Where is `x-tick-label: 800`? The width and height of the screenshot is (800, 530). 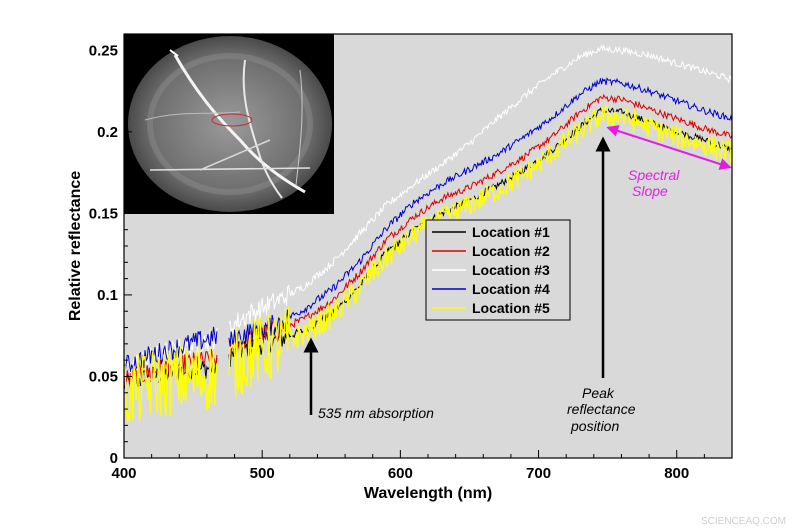
x-tick-label: 800 is located at coordinates (676, 473).